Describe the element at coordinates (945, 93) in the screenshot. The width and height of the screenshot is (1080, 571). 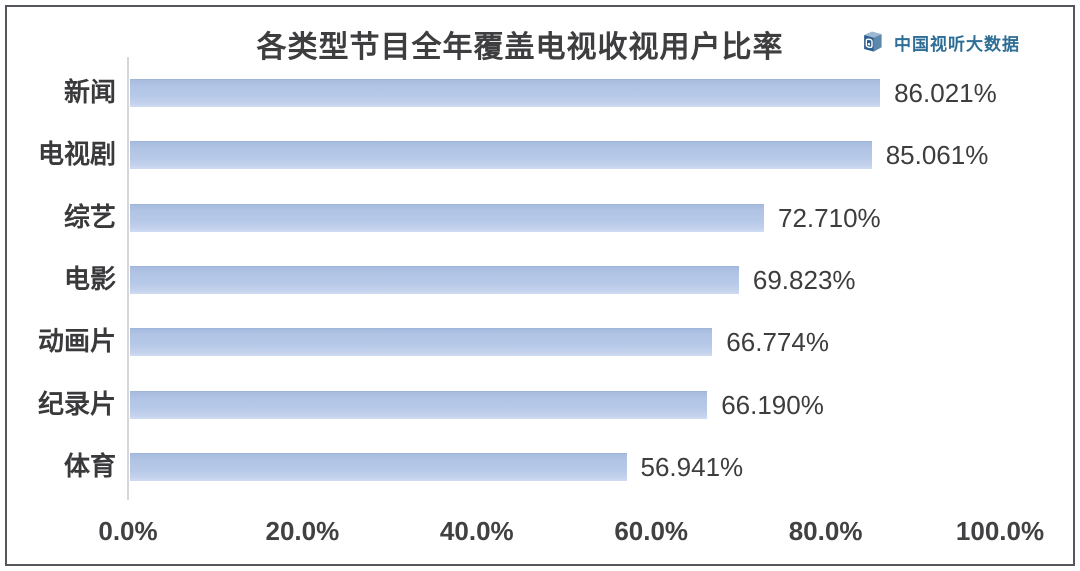
I see `value-label: 86.021%` at that location.